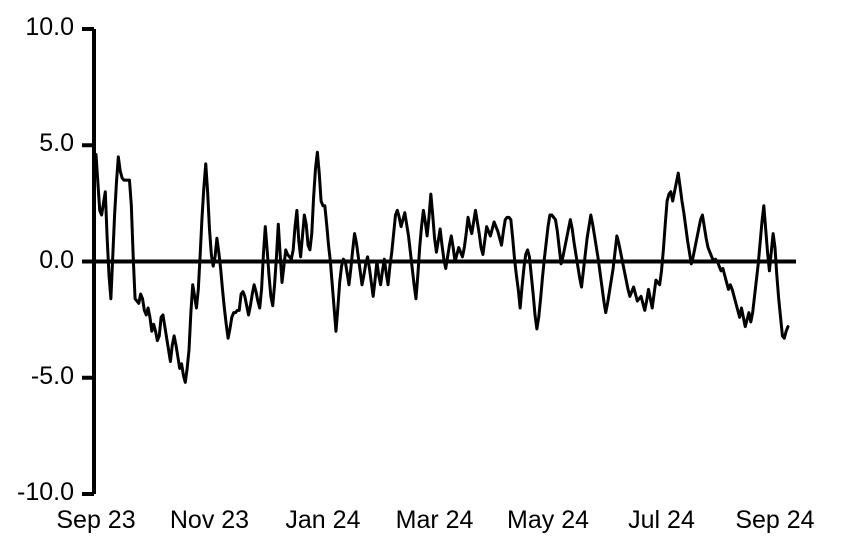 The image size is (852, 551). I want to click on x-axis-label-0: Sep 23, so click(96, 520).